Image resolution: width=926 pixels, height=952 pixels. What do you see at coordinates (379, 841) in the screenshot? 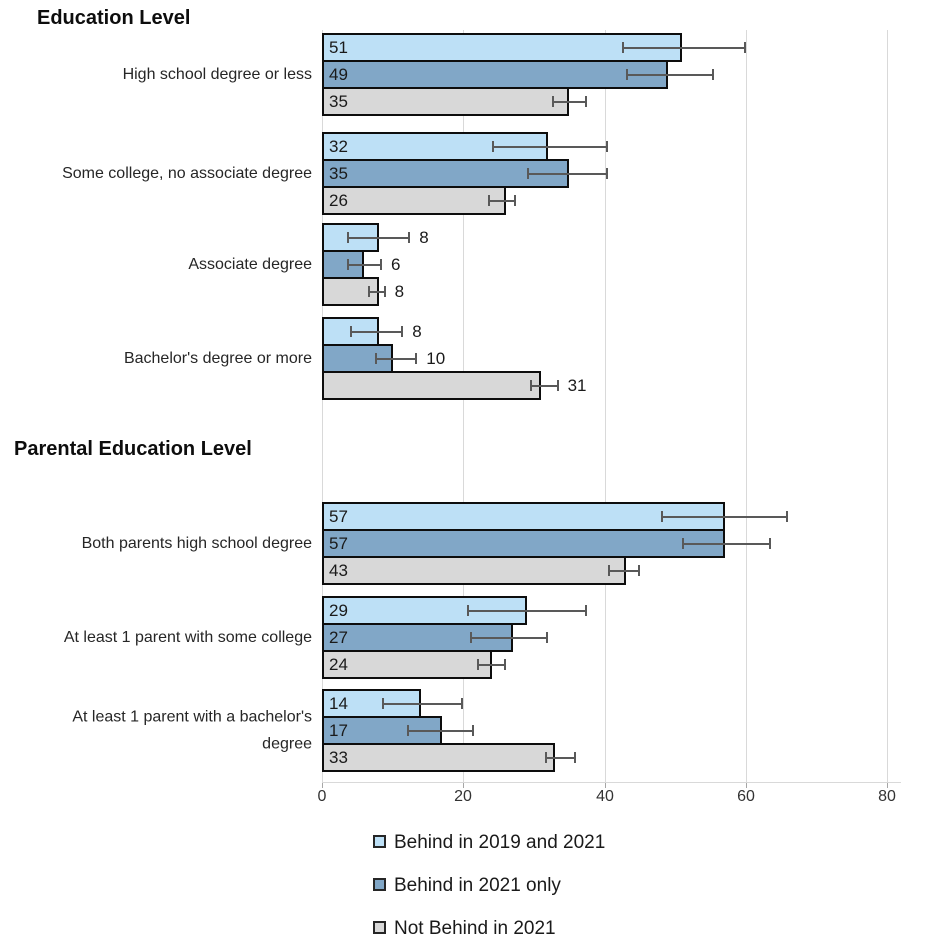
I see `legend-swatch-behind-in-2019-and-2021` at bounding box center [379, 841].